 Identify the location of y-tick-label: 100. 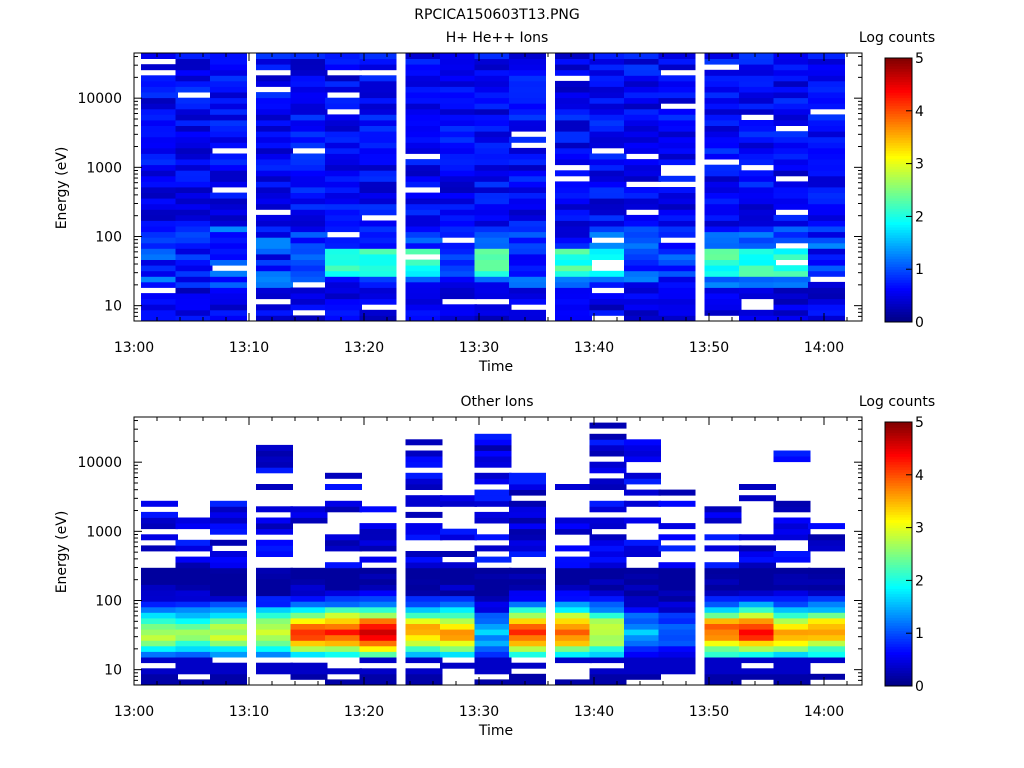
(108, 601).